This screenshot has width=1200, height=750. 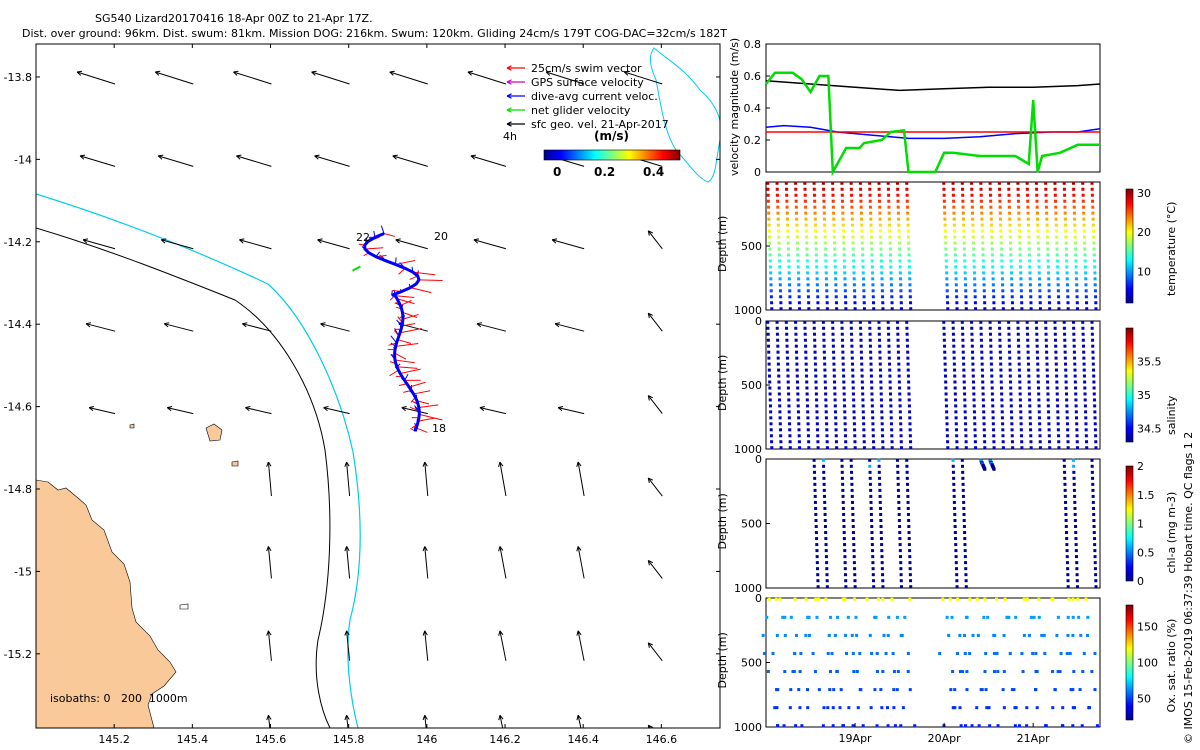 What do you see at coordinates (933, 662) in the screenshot?
I see `section-frame` at bounding box center [933, 662].